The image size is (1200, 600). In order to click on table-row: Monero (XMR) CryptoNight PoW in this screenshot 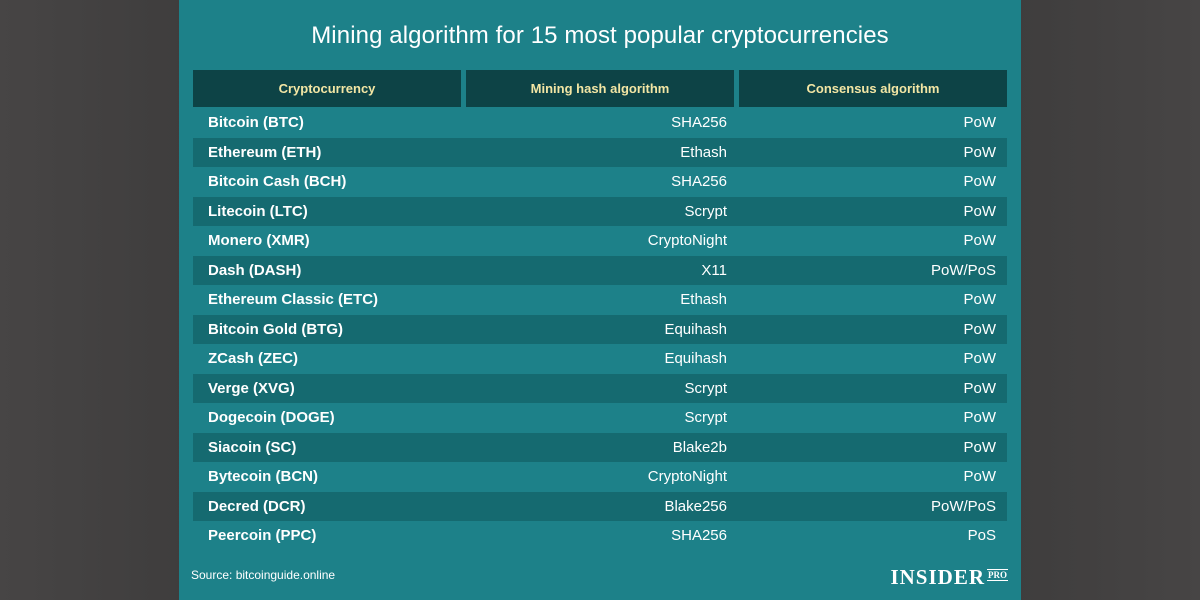, I will do `click(600, 241)`.